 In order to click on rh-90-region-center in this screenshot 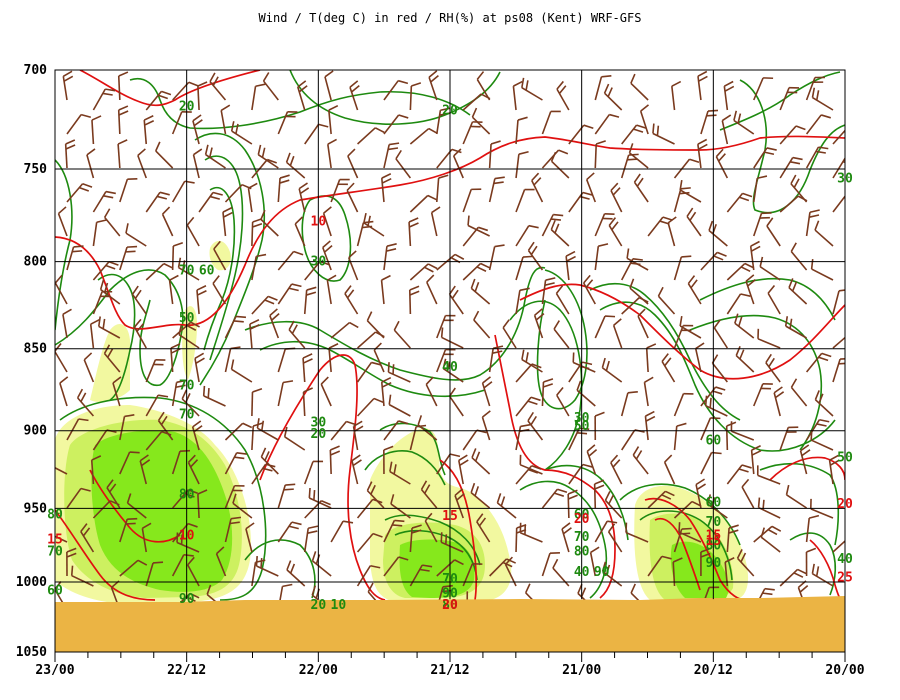, I will do `click(437, 568)`.